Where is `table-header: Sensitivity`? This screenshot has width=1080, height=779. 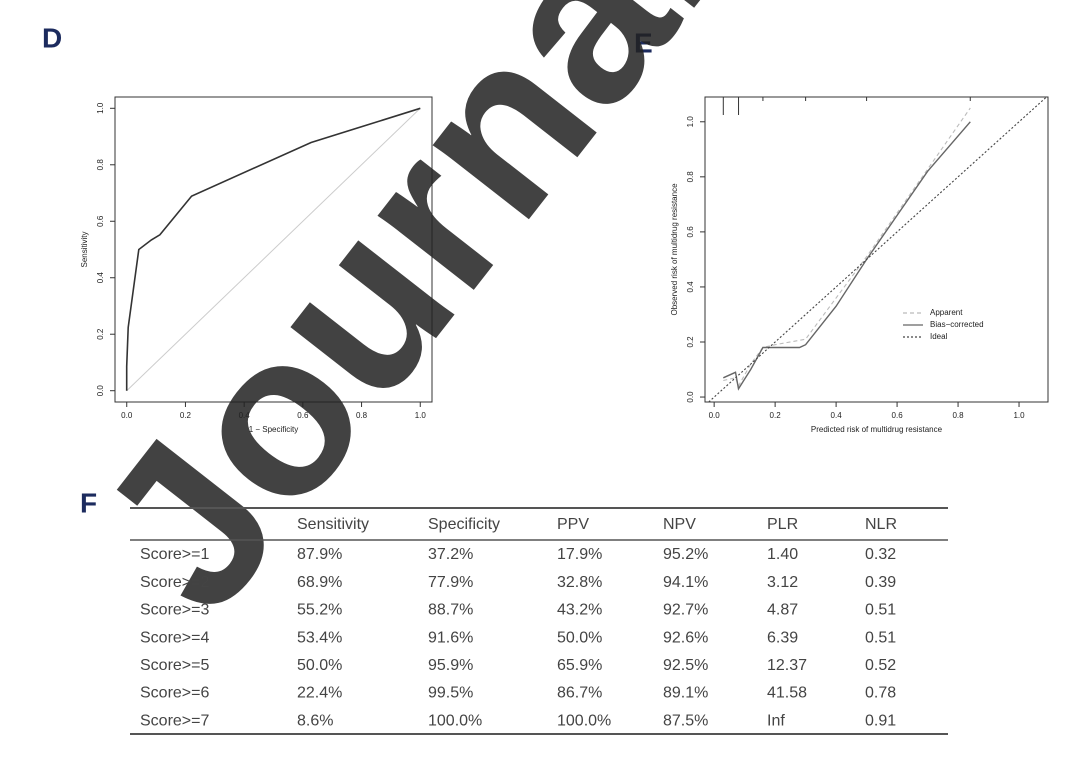 table-header: Sensitivity is located at coordinates (333, 524).